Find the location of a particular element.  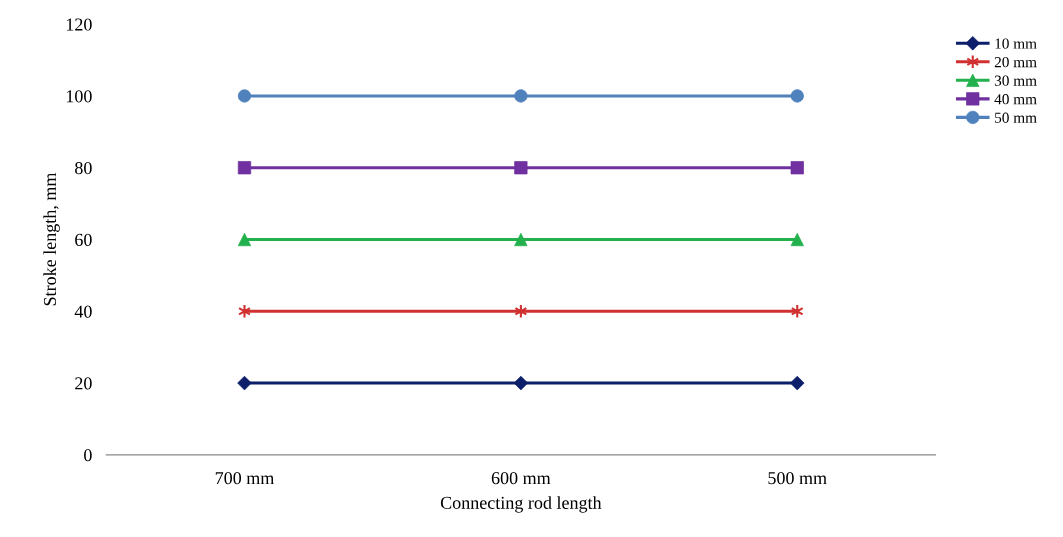

x-tick-label: 600 mm is located at coordinates (521, 478).